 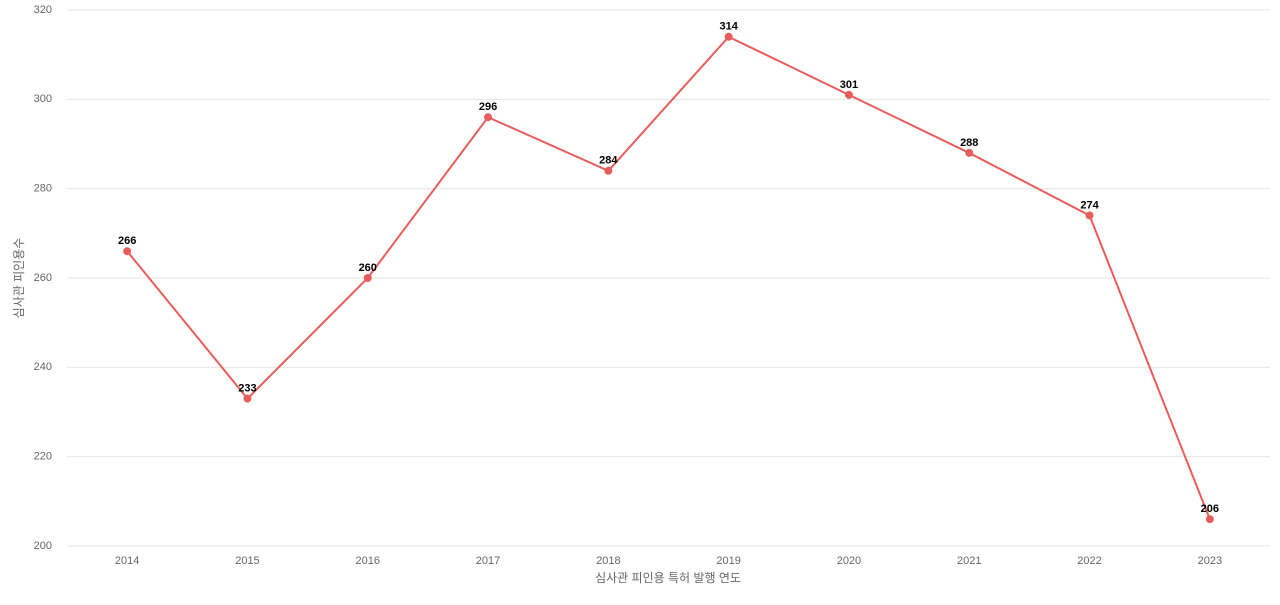 I want to click on data-label: 260, so click(x=368, y=268).